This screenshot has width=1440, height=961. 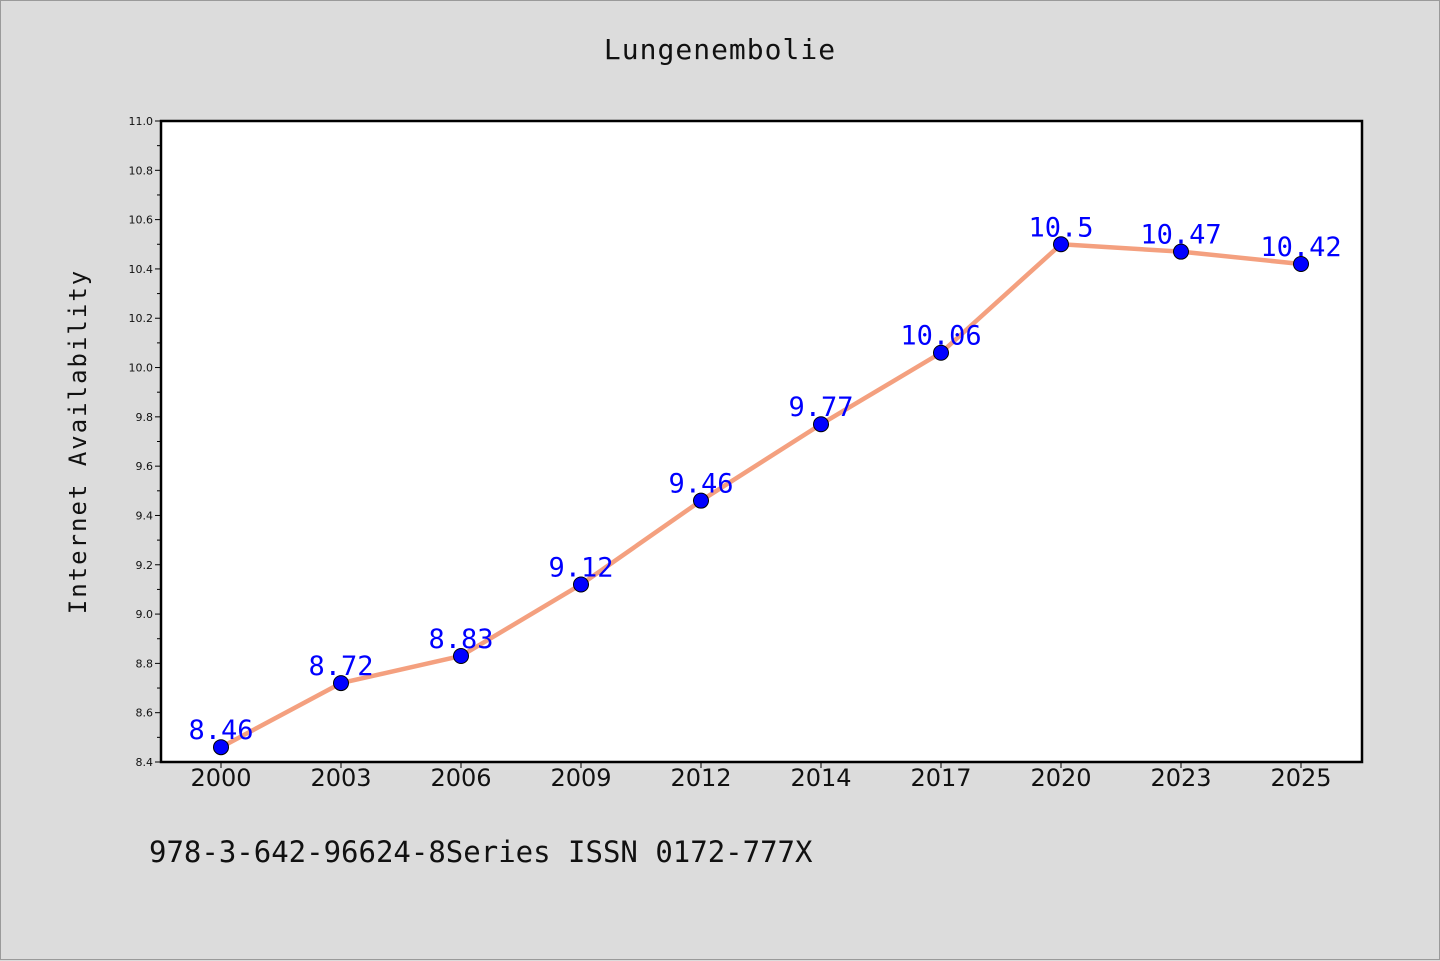 I want to click on y-axis-label: Internet Availability, so click(x=78, y=441).